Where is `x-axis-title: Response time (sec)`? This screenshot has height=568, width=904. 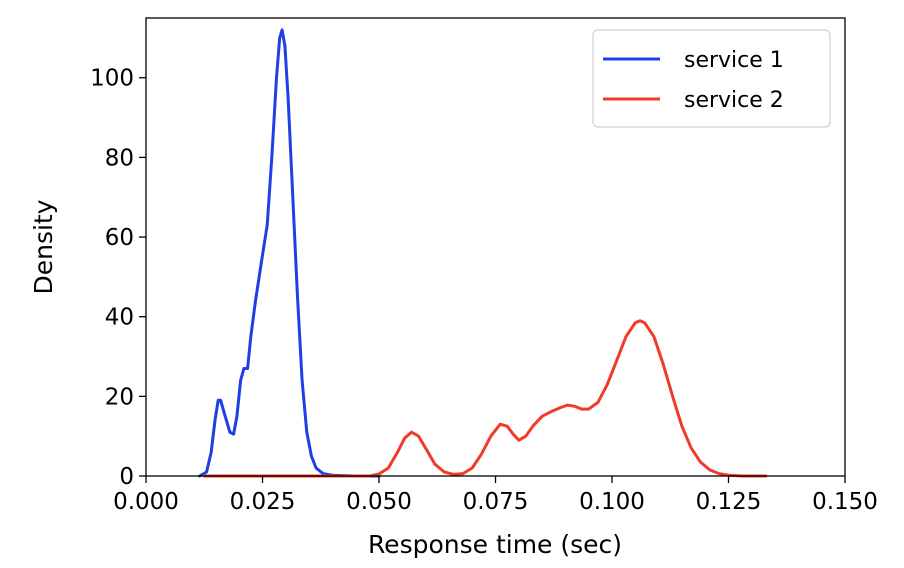 x-axis-title: Response time (sec) is located at coordinates (495, 544).